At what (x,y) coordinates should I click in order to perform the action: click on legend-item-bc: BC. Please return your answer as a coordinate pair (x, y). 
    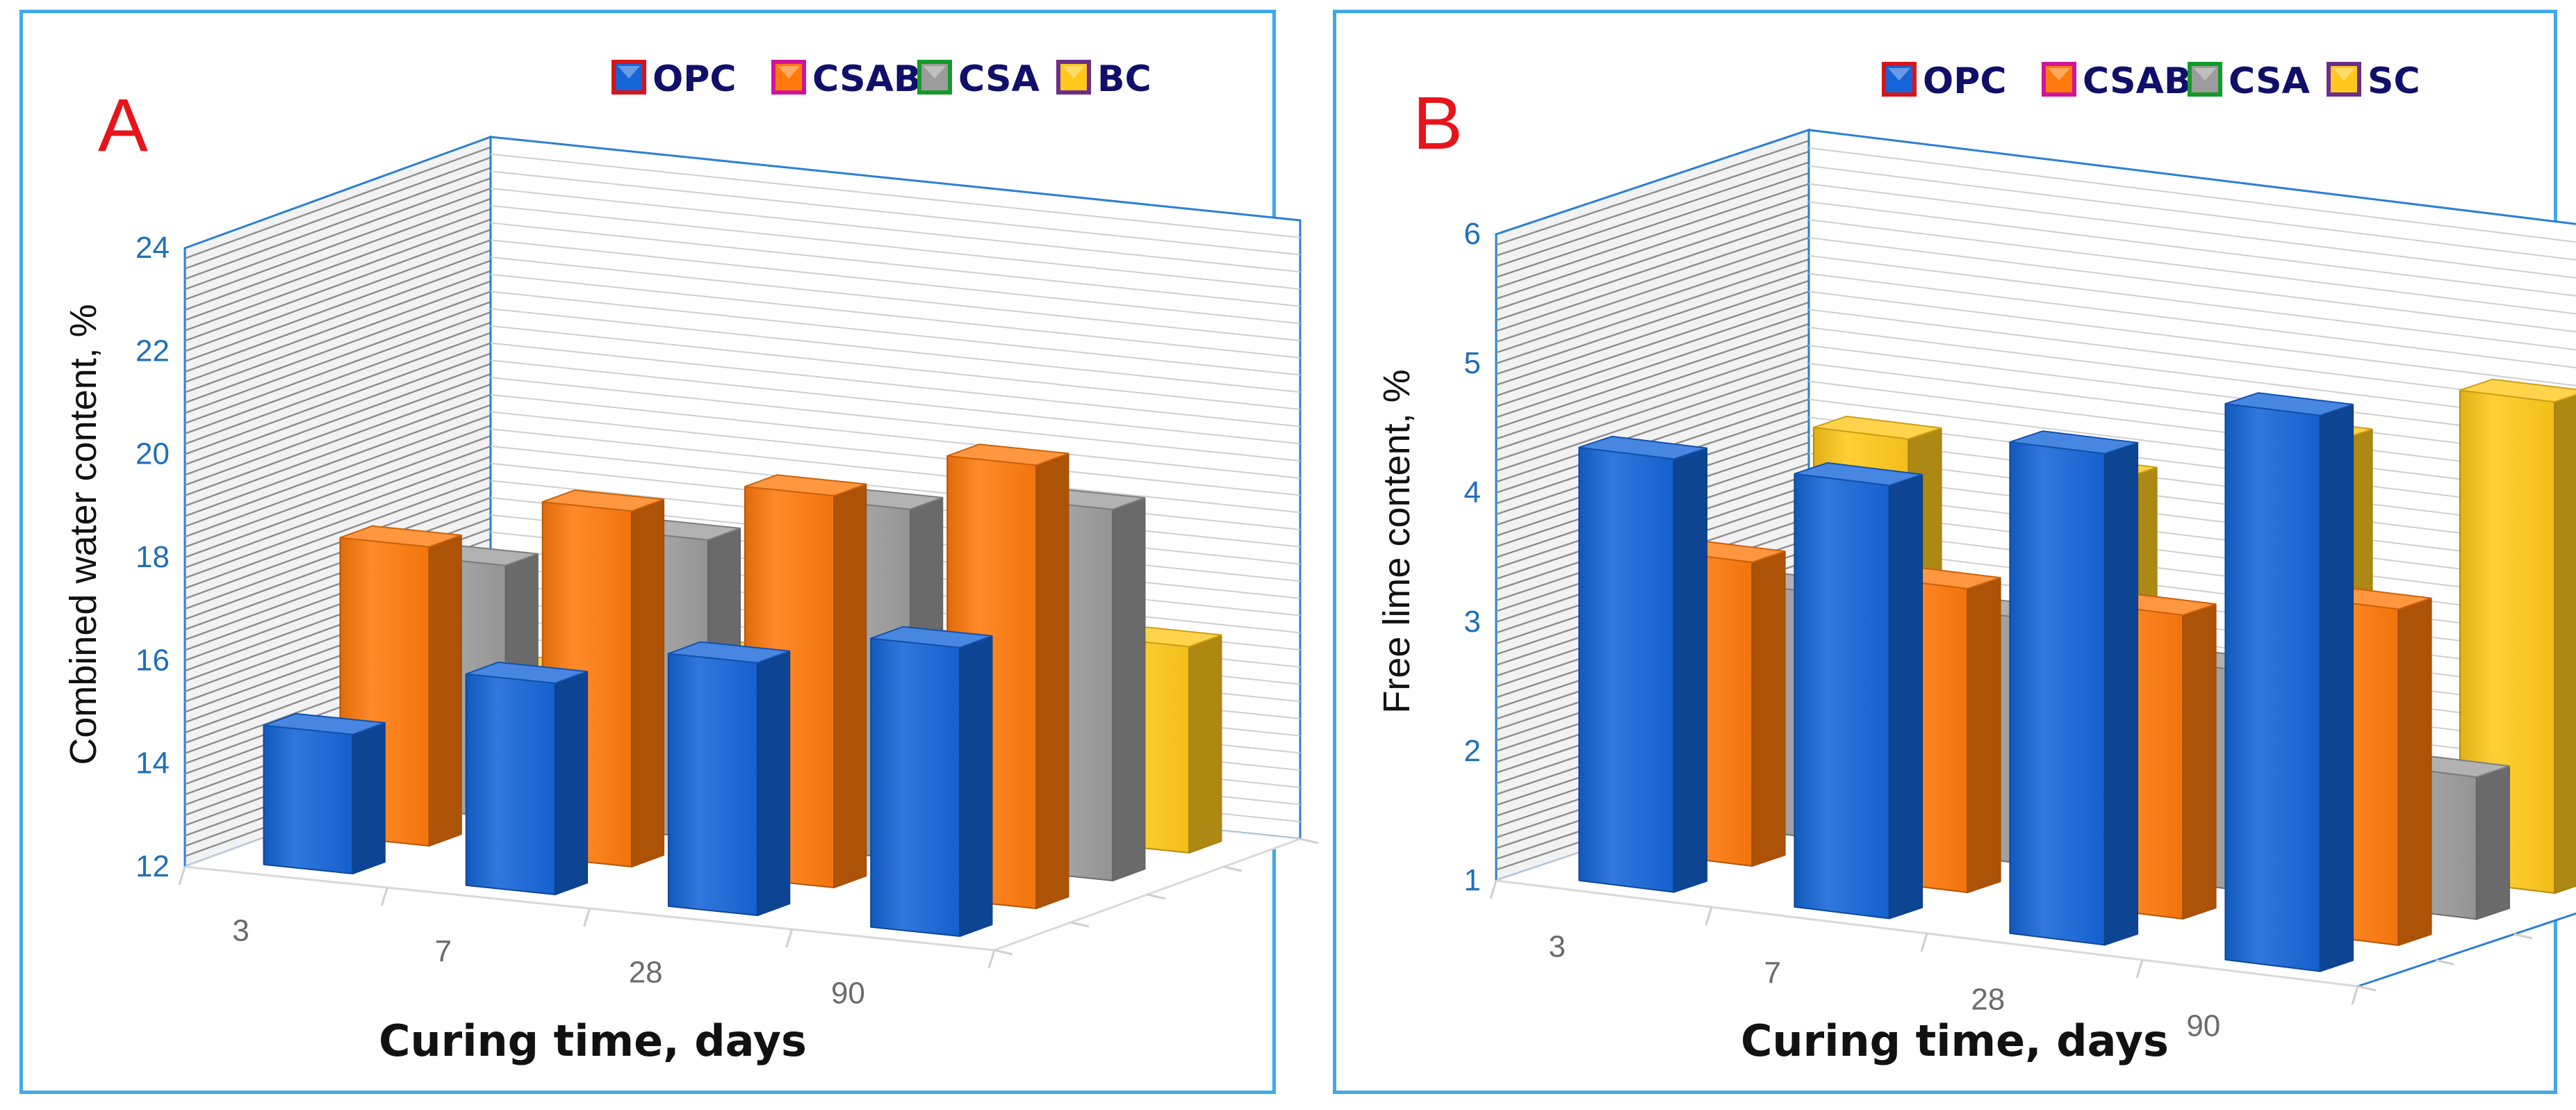
    Looking at the image, I should click on (1103, 79).